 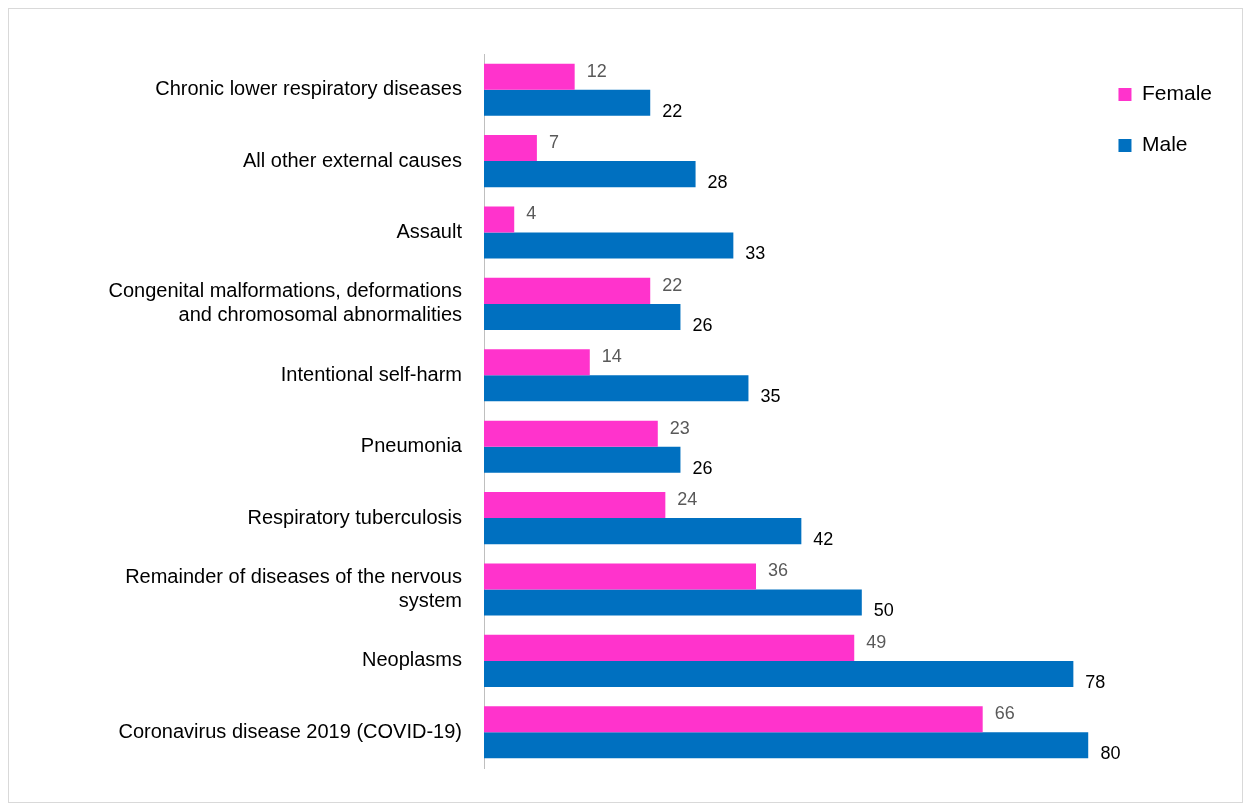 What do you see at coordinates (293, 588) in the screenshot?
I see `y-tick-label: Remainder of diseases of the nervous system` at bounding box center [293, 588].